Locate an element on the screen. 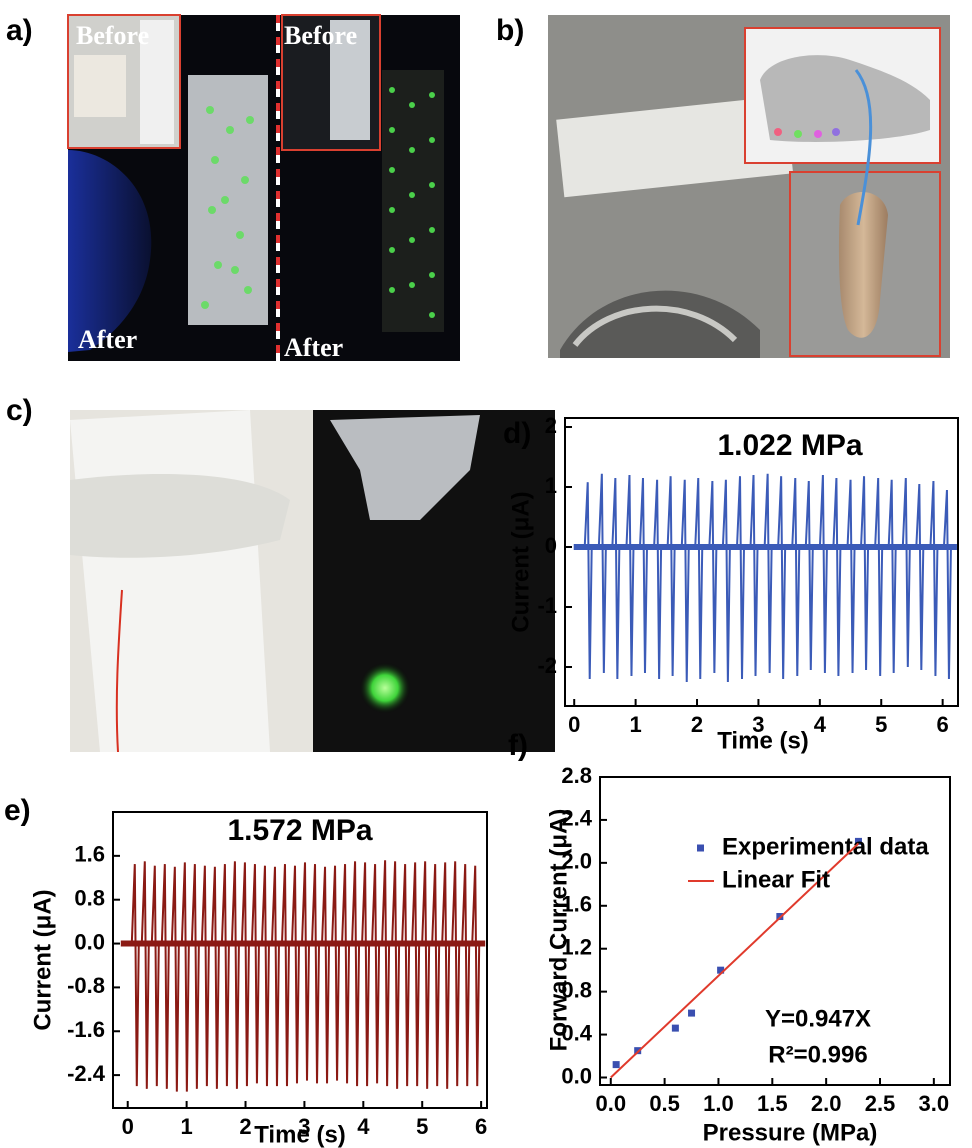 The height and width of the screenshot is (1148, 972). x-tick-label: 1.5 is located at coordinates (772, 1103).